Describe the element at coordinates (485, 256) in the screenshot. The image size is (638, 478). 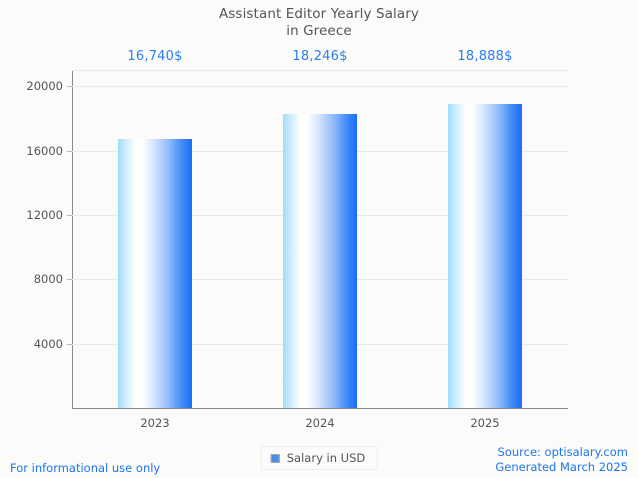
I see `bar-2025` at that location.